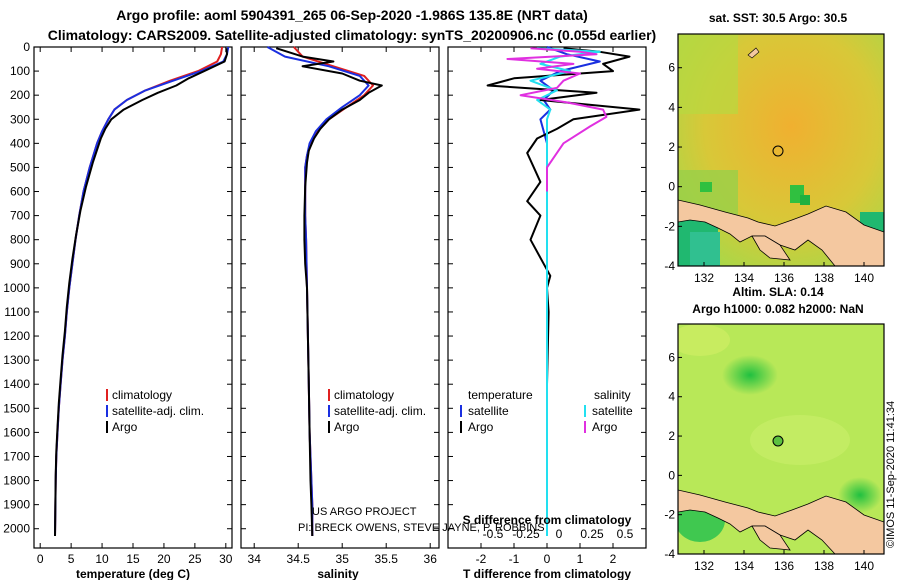 This screenshot has height=580, width=900. What do you see at coordinates (864, 566) in the screenshot?
I see `map-x-tick-label: 140` at bounding box center [864, 566].